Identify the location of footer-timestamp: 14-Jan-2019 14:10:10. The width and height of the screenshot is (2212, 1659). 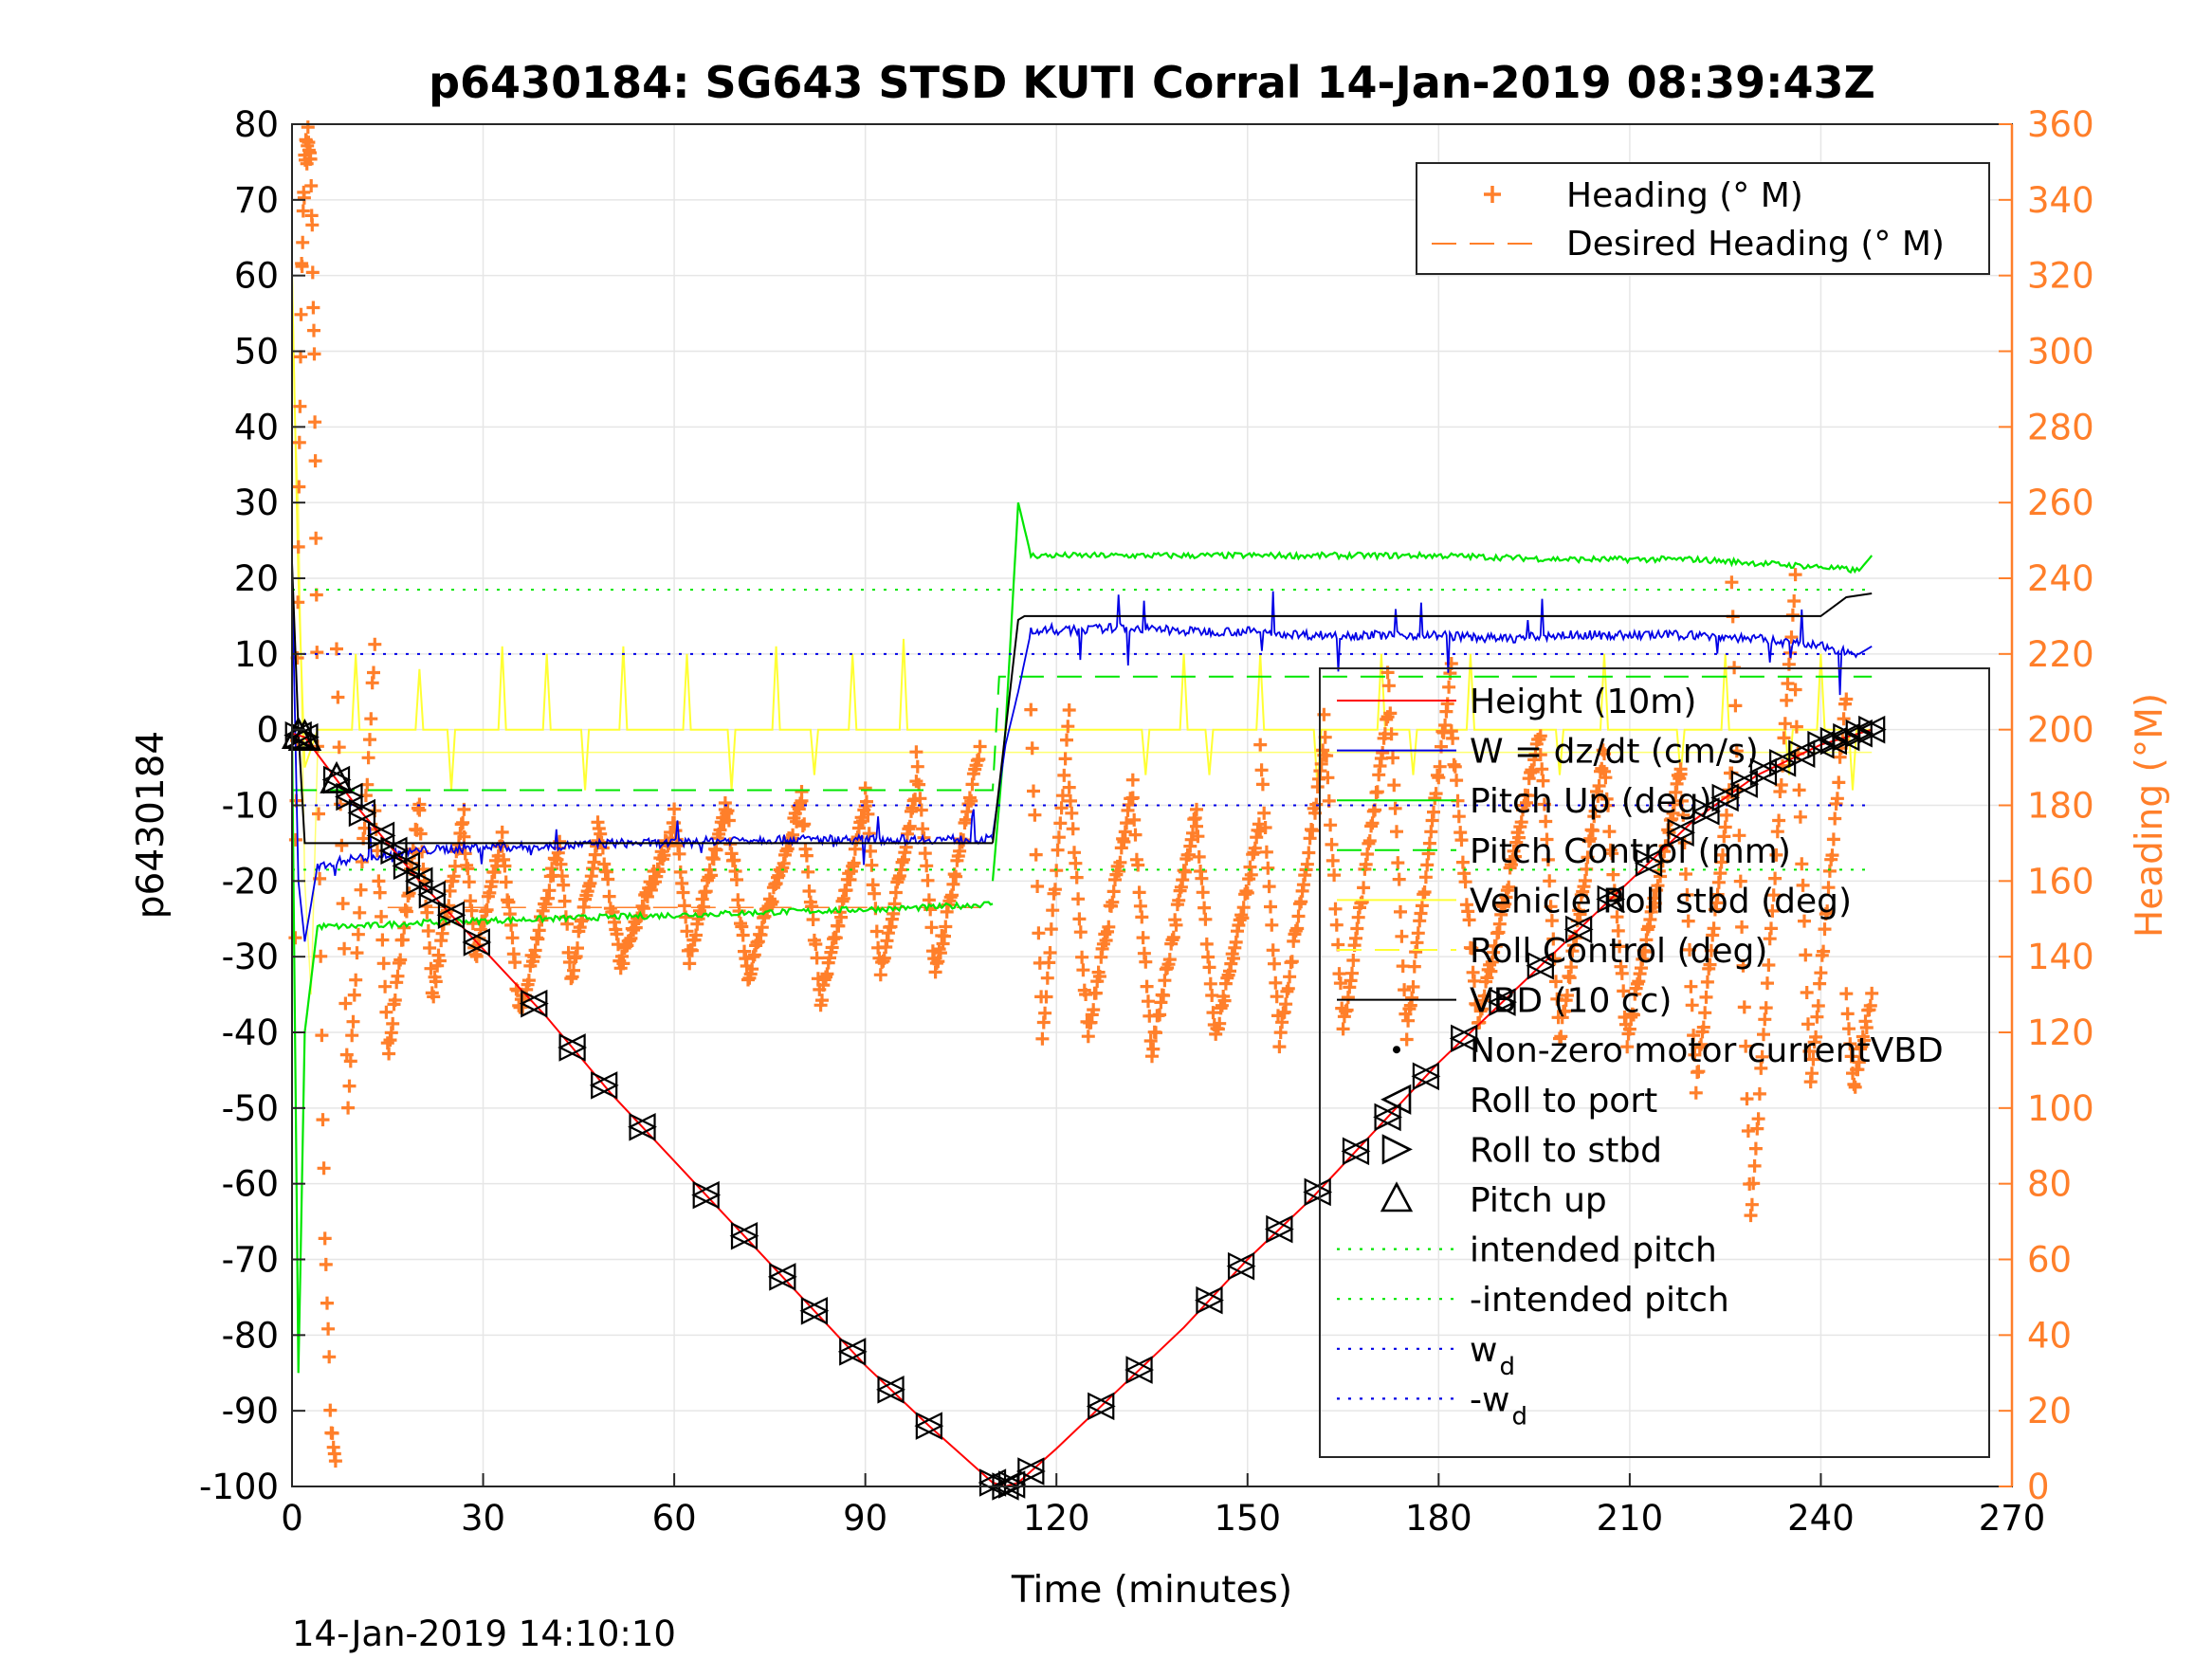
(484, 1633).